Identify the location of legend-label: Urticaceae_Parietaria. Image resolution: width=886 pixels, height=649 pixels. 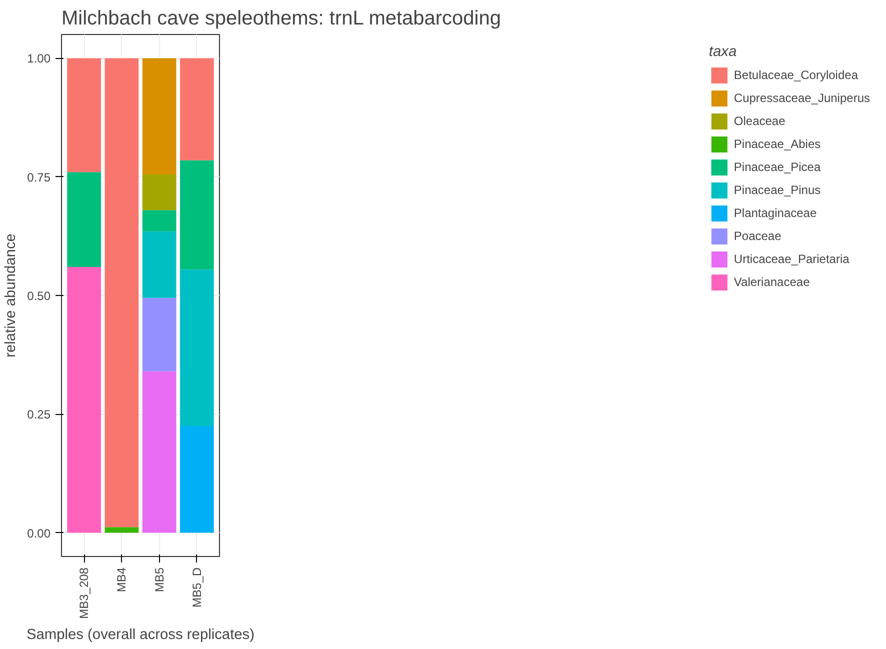
(792, 259).